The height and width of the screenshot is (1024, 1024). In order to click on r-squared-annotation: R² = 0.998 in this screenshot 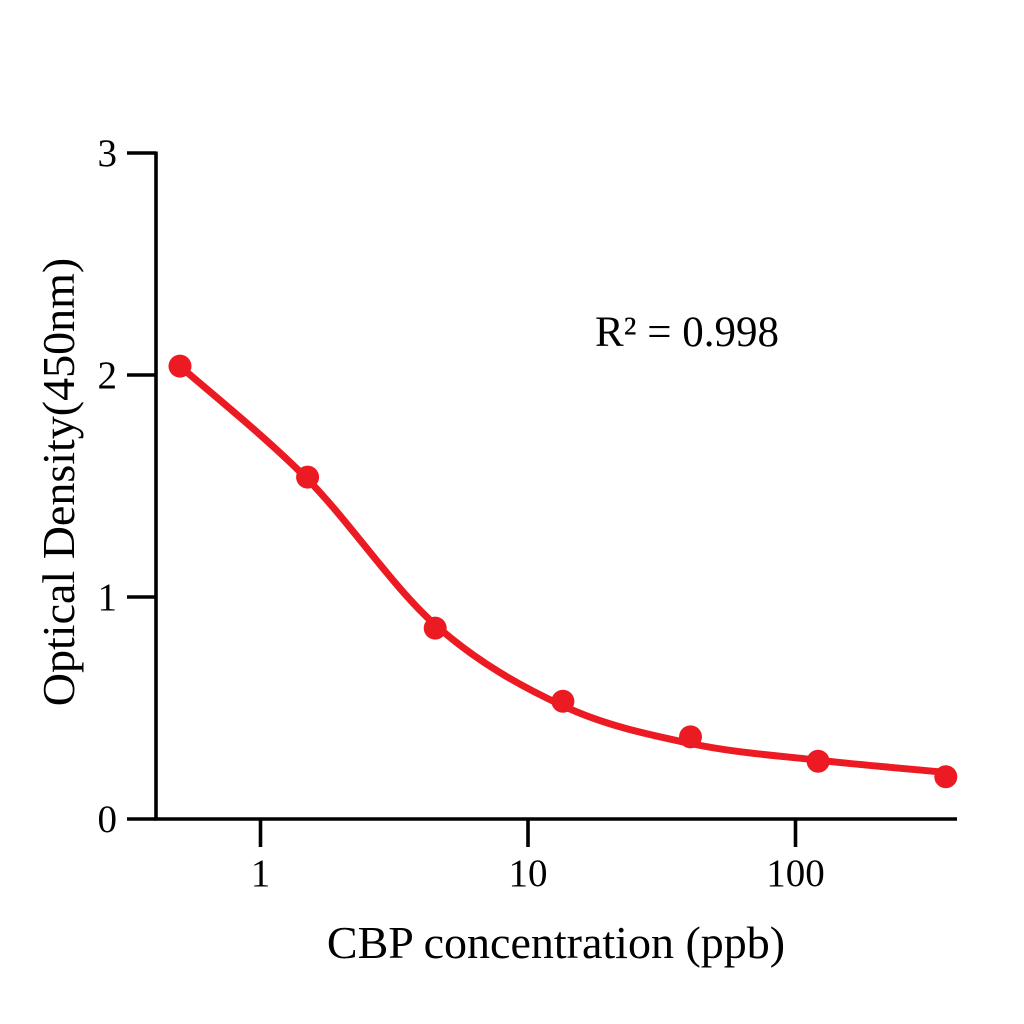, I will do `click(687, 332)`.